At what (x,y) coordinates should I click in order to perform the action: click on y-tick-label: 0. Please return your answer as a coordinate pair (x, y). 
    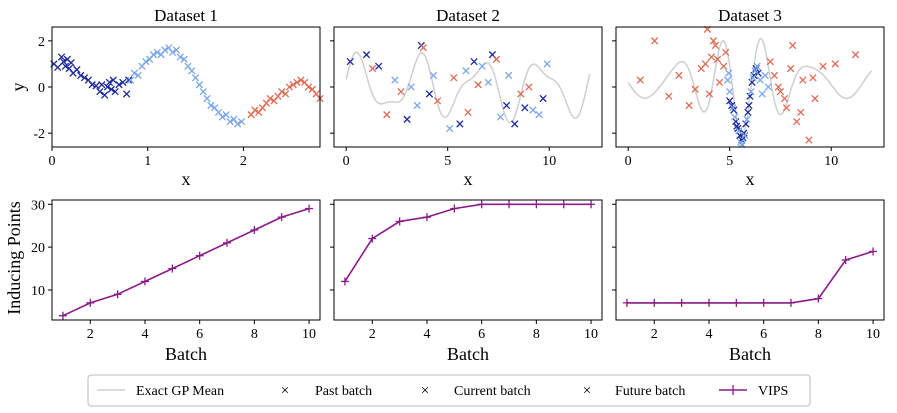
    Looking at the image, I should click on (41, 88).